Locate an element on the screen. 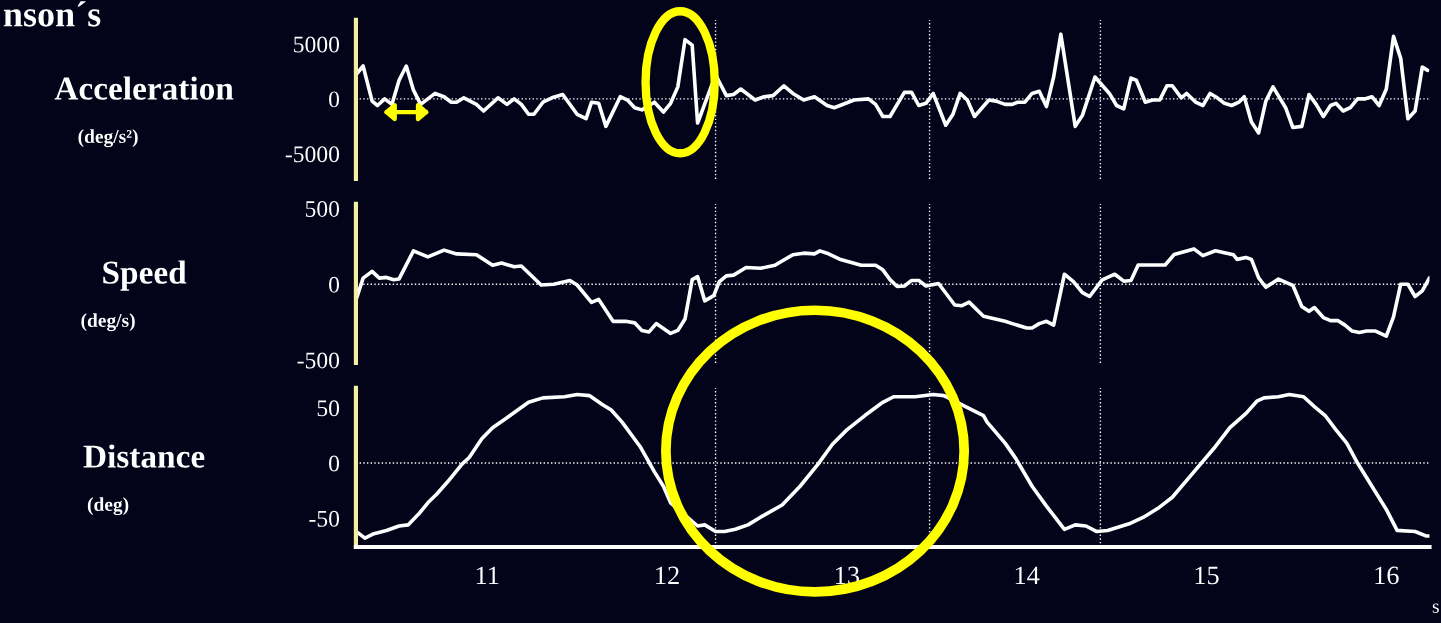  y-tick-label: -5000 is located at coordinates (312, 154).